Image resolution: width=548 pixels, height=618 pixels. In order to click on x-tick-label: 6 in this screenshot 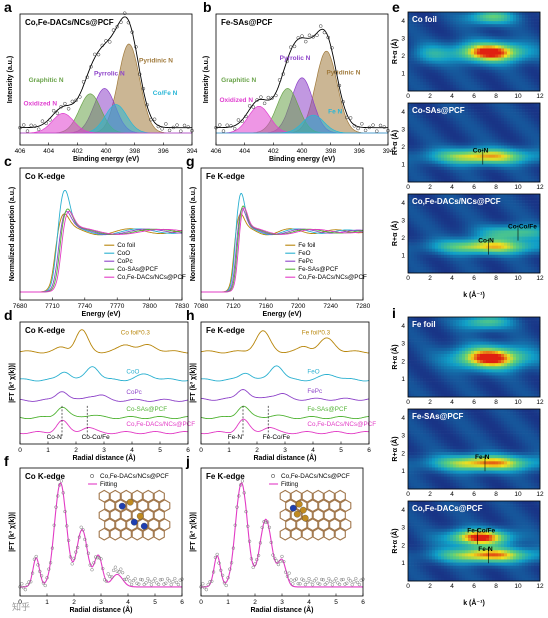, I will do `click(474, 96)`.